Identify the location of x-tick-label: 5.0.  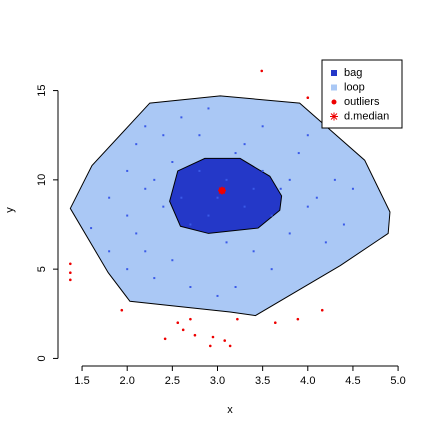
(397, 381).